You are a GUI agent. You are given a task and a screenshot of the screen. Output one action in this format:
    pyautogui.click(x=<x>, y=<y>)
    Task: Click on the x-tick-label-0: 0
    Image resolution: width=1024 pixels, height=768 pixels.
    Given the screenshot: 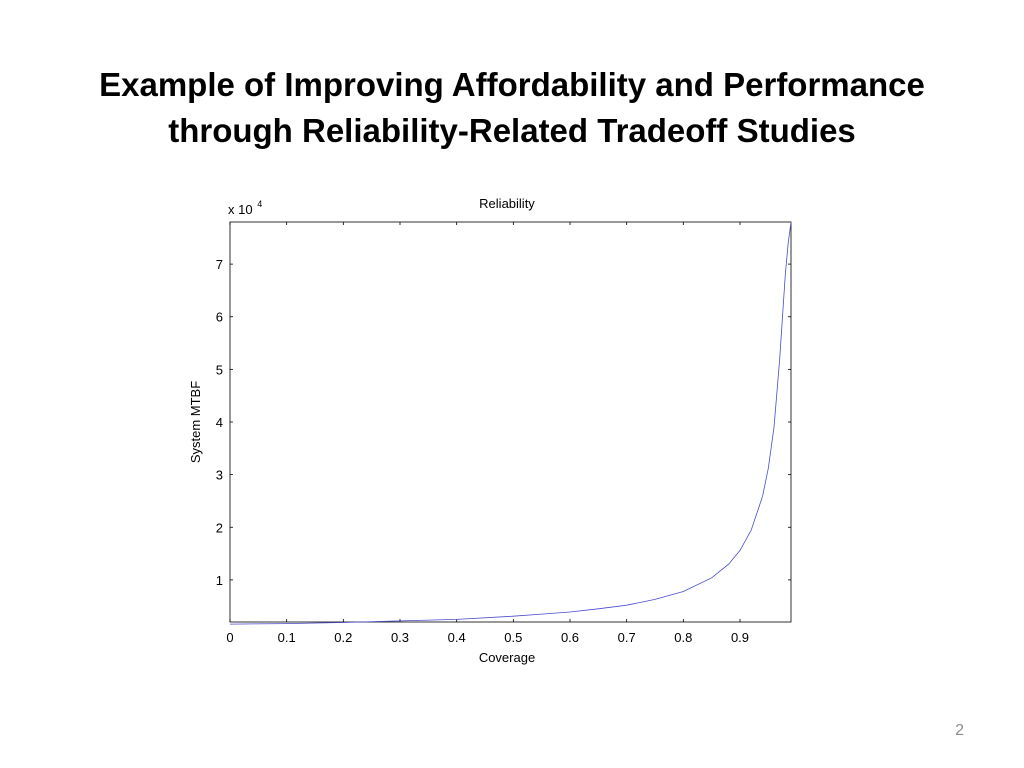 What is the action you would take?
    pyautogui.click(x=229, y=637)
    